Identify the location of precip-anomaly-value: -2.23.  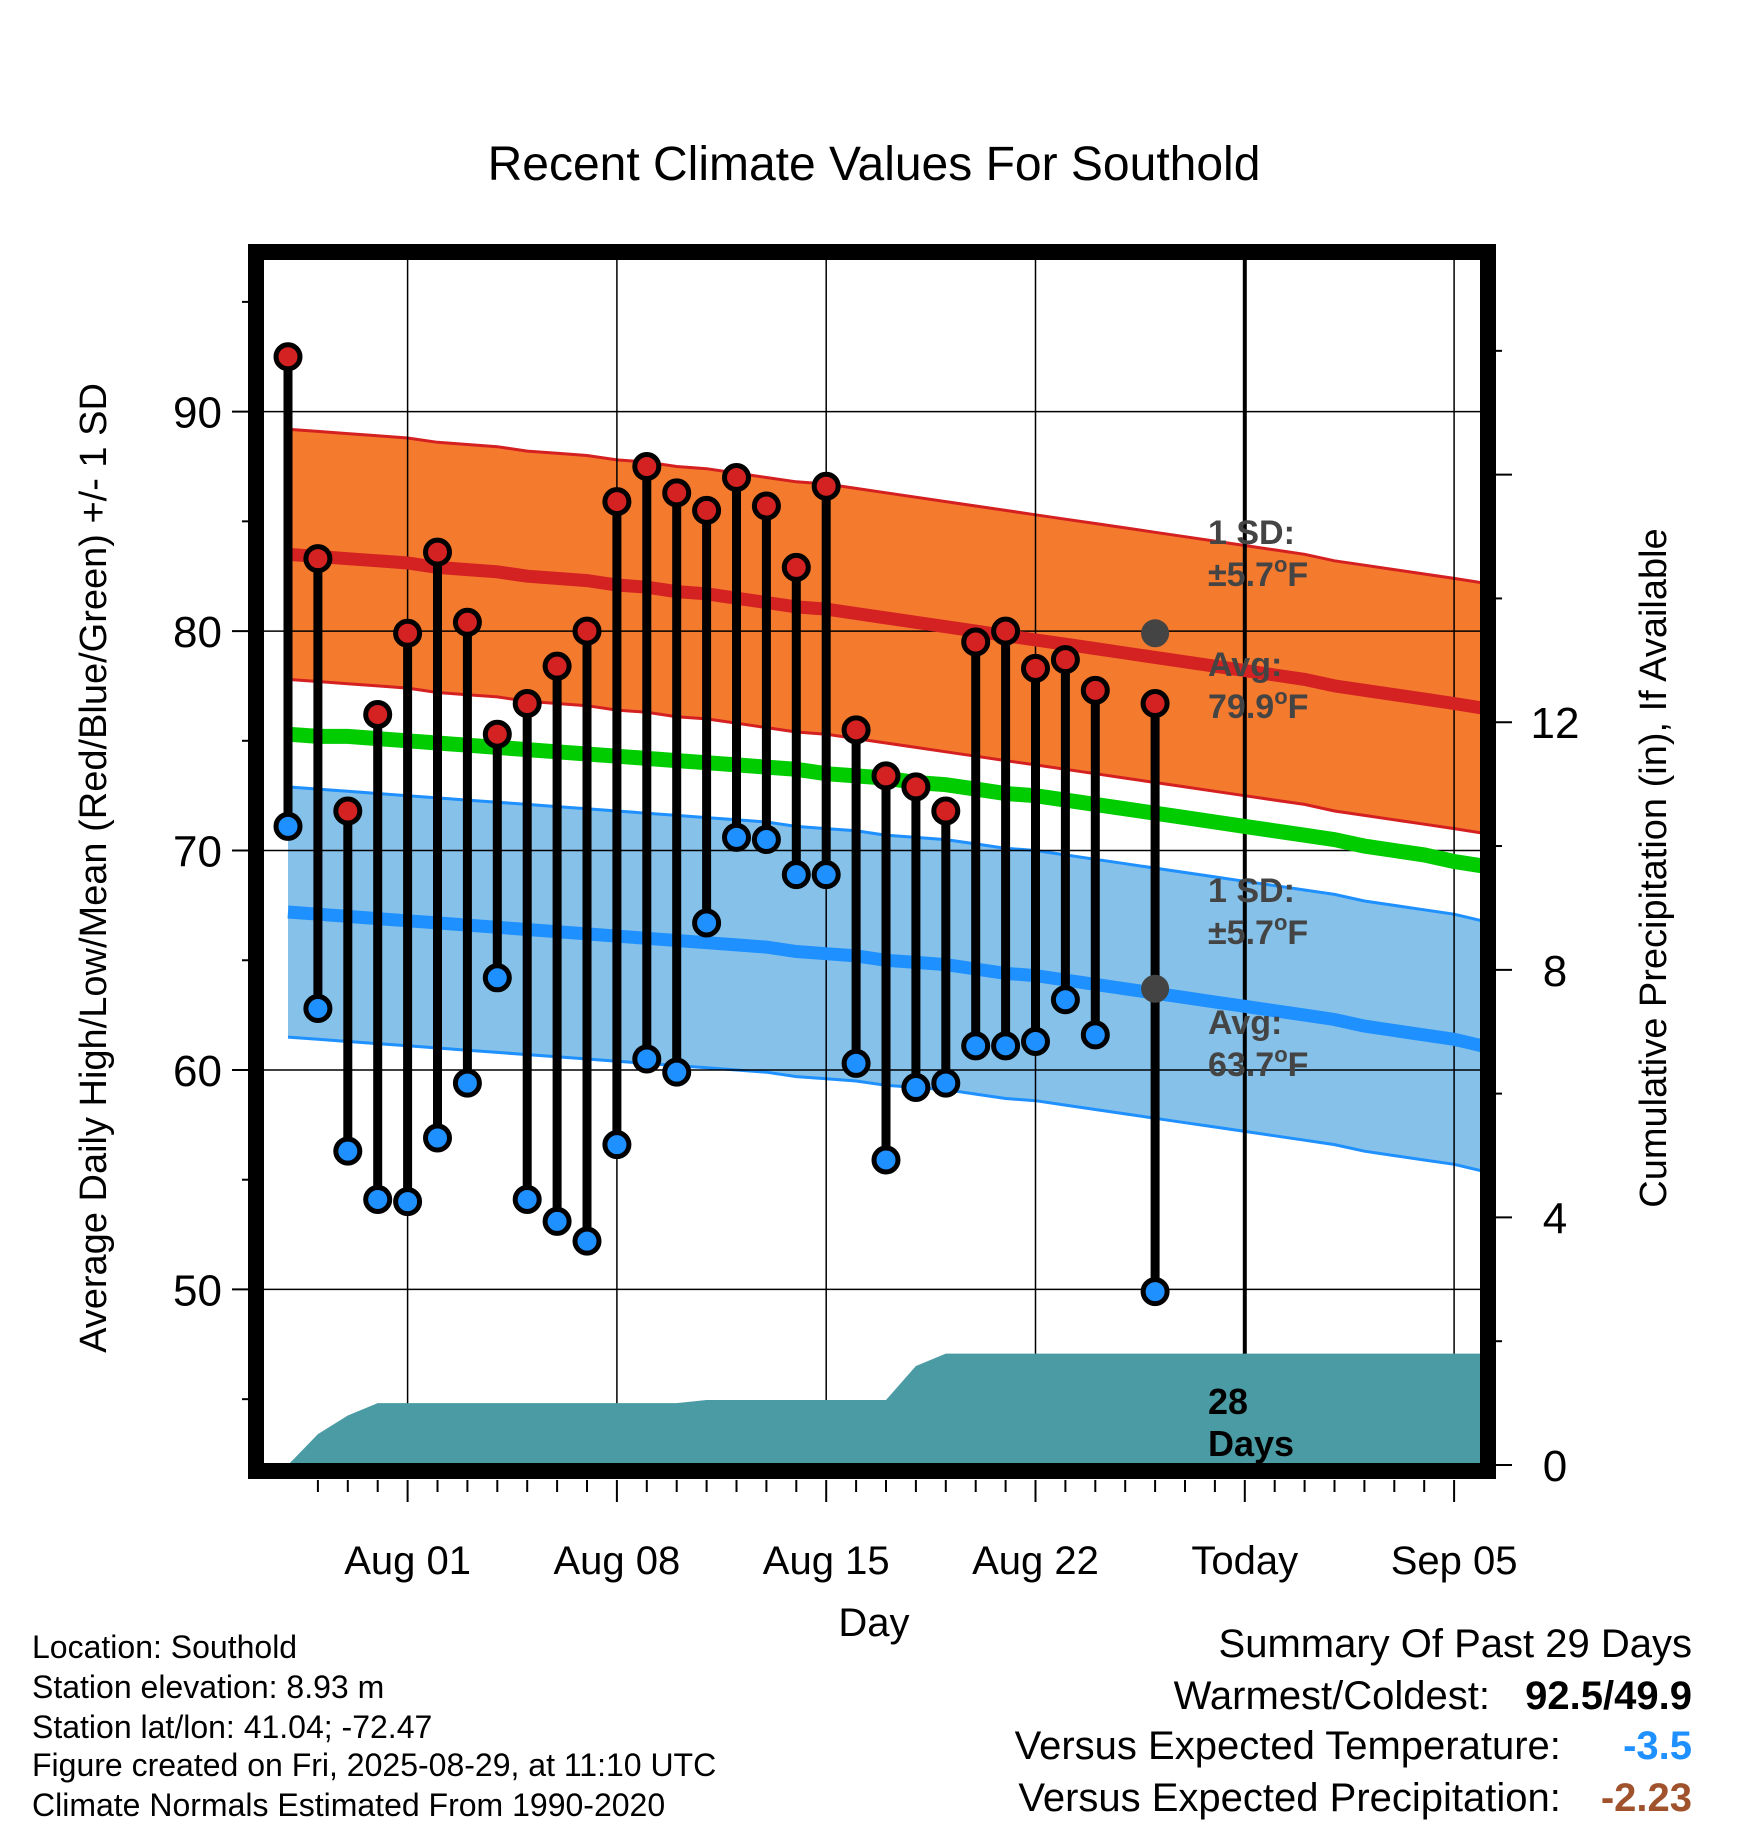
(1646, 1798).